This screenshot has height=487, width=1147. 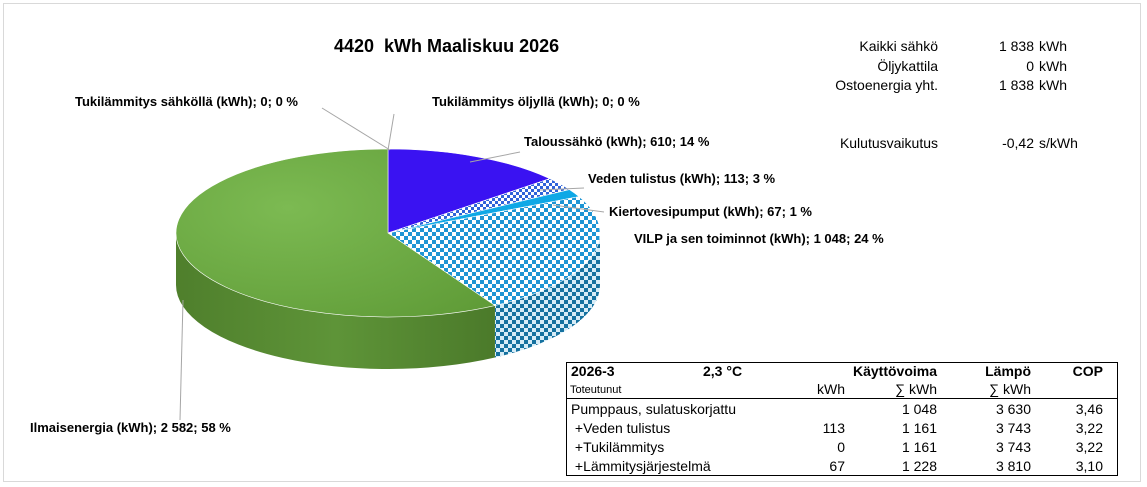 What do you see at coordinates (1058, 143) in the screenshot?
I see `summary-unit: s/kWh` at bounding box center [1058, 143].